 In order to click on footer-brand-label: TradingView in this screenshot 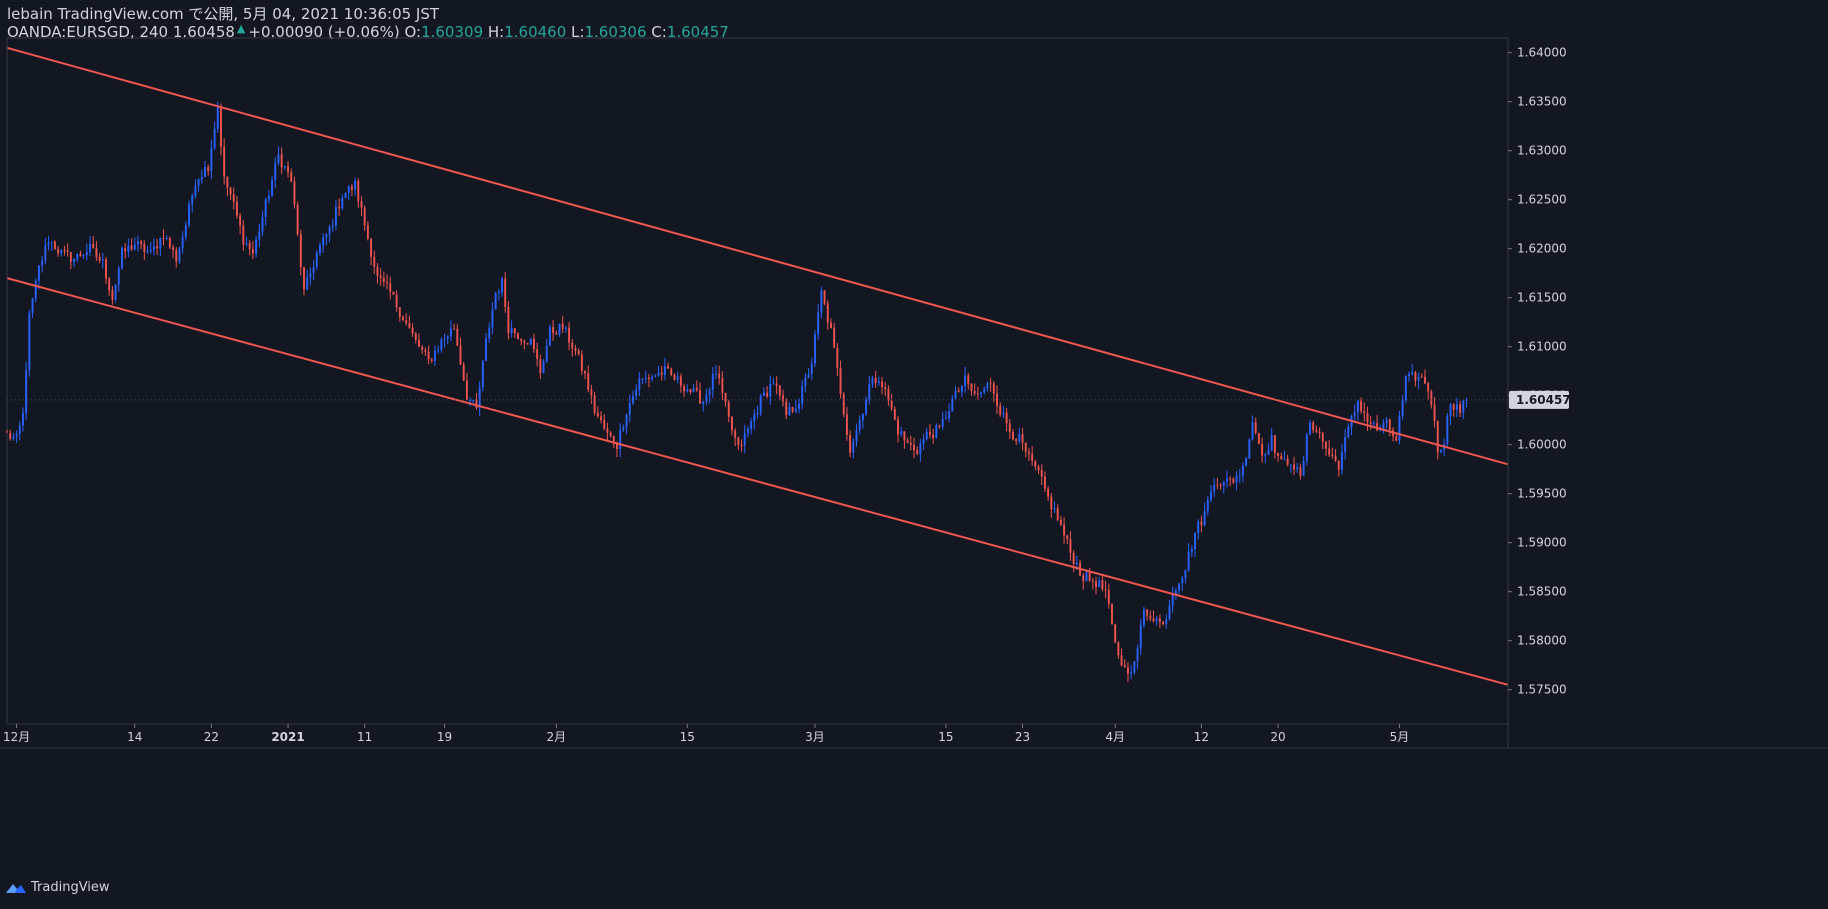, I will do `click(70, 887)`.